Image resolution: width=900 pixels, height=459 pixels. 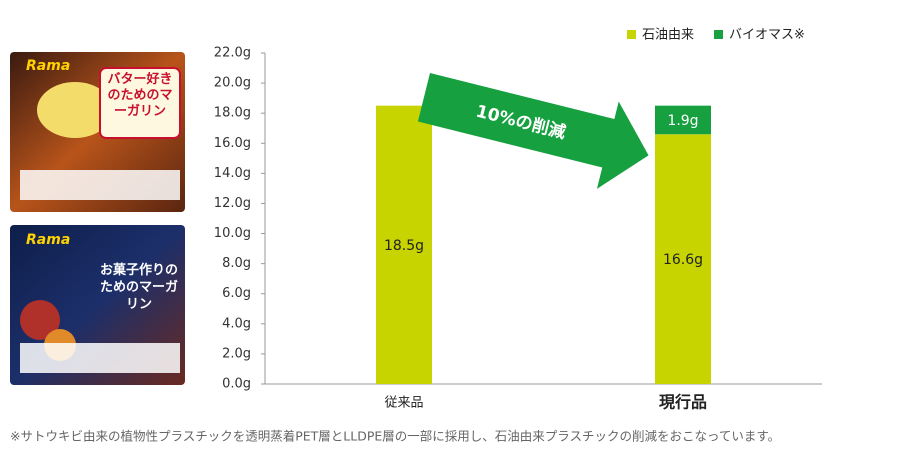 I want to click on y-tick-label: 0.0g, so click(x=236, y=384).